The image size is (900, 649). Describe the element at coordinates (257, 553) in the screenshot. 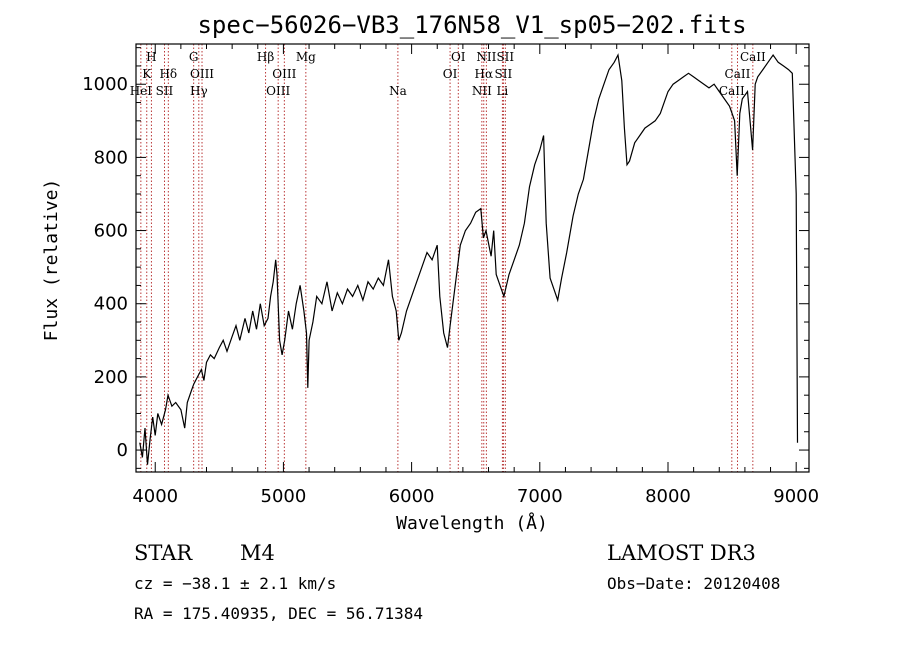

I see `object-subclass: M4` at that location.